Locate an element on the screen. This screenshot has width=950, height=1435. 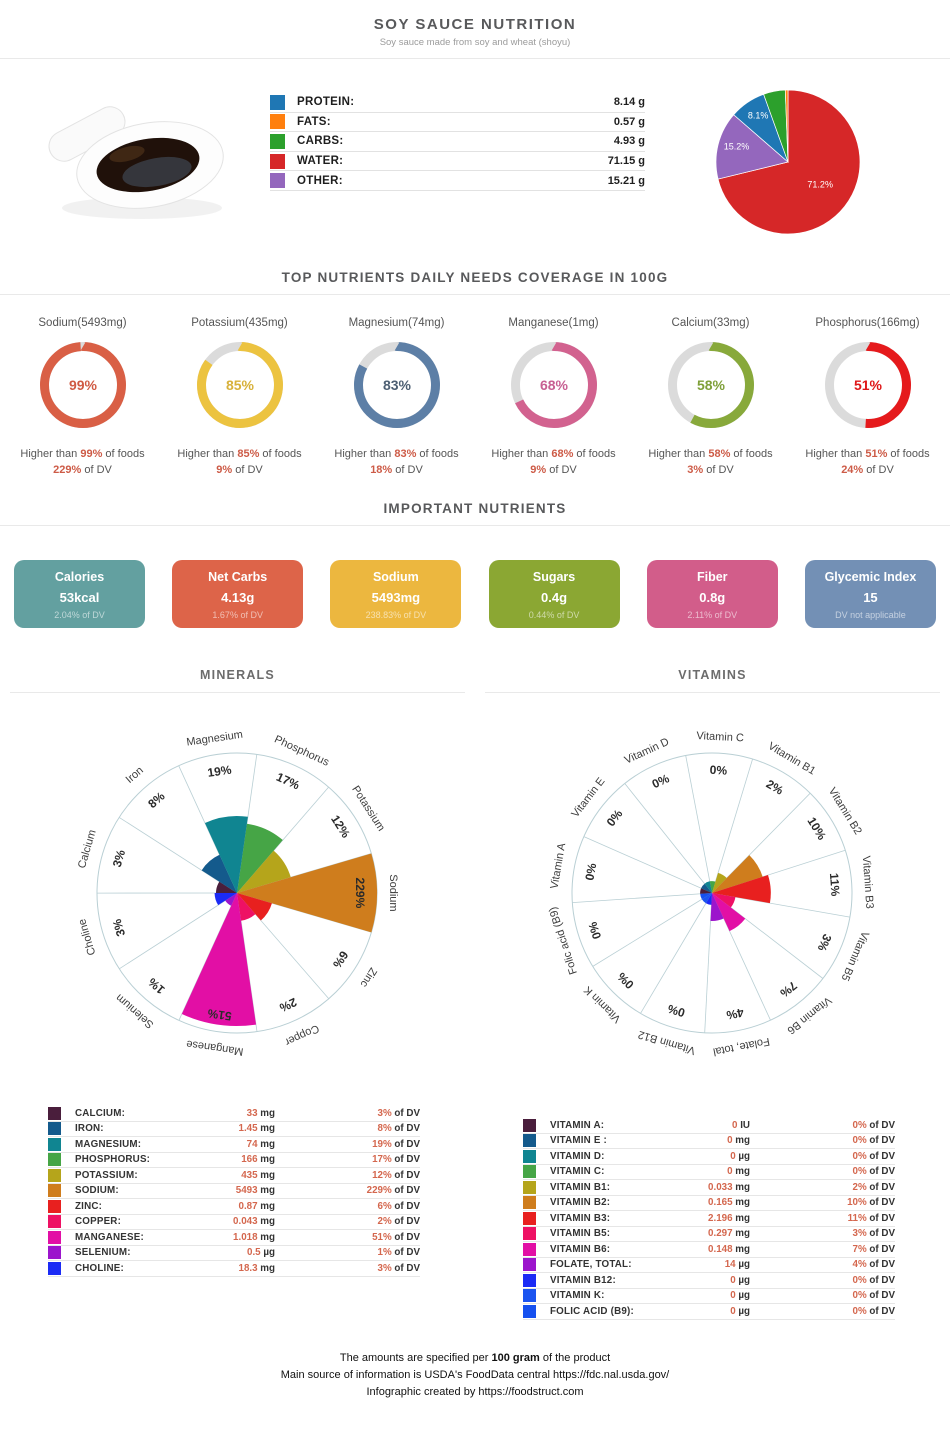
coverage-dv-note: 18% of DV is located at coordinates (396, 470).